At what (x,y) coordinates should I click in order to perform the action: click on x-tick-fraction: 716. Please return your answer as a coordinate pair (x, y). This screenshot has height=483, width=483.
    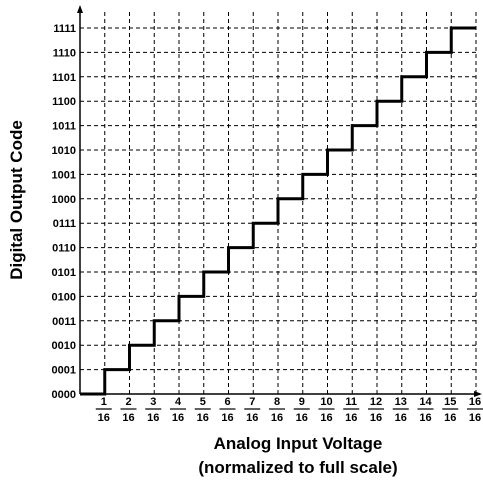
    Looking at the image, I should click on (252, 410).